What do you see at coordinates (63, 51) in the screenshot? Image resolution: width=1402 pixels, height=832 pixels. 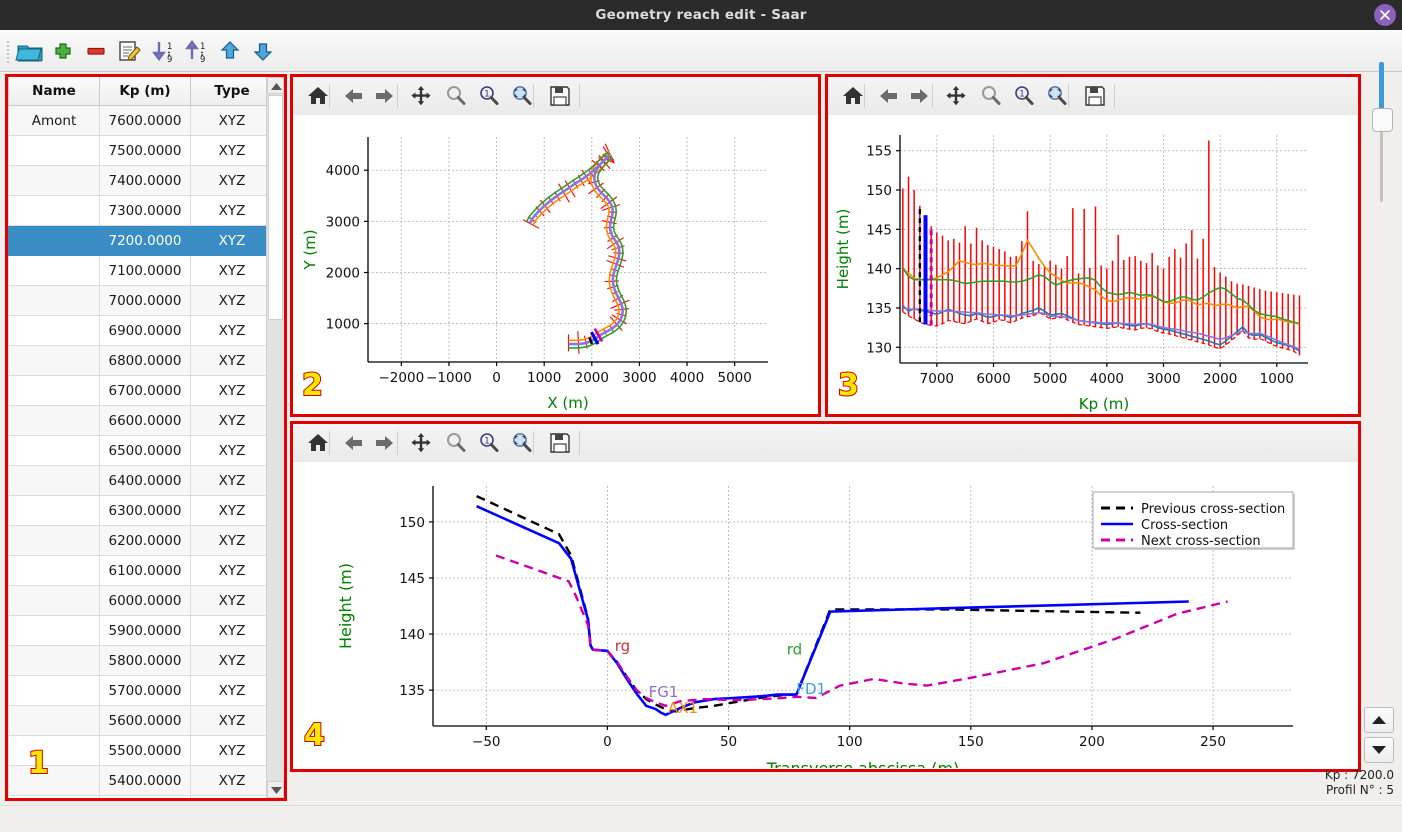 I see `add-plus-icon` at bounding box center [63, 51].